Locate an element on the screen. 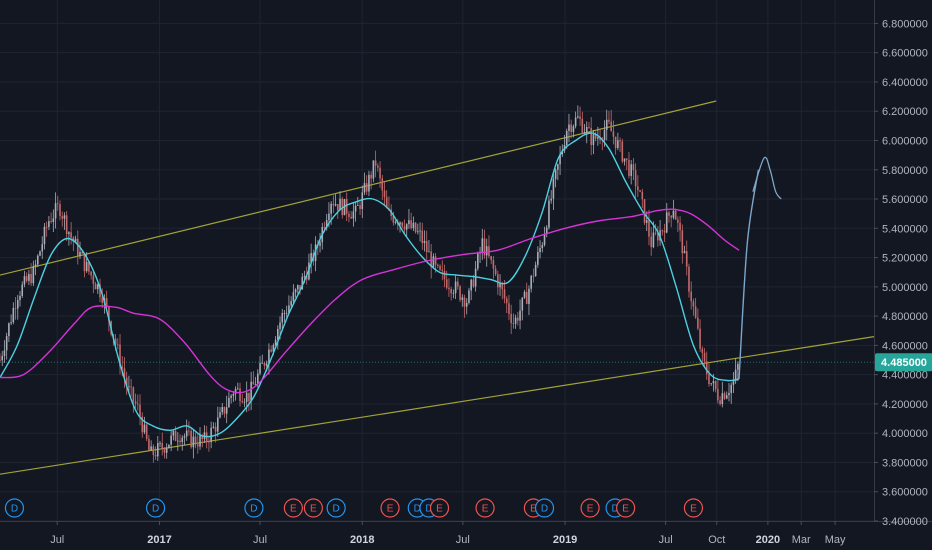 The height and width of the screenshot is (550, 932). event-marker-label: D is located at coordinates (155, 509).